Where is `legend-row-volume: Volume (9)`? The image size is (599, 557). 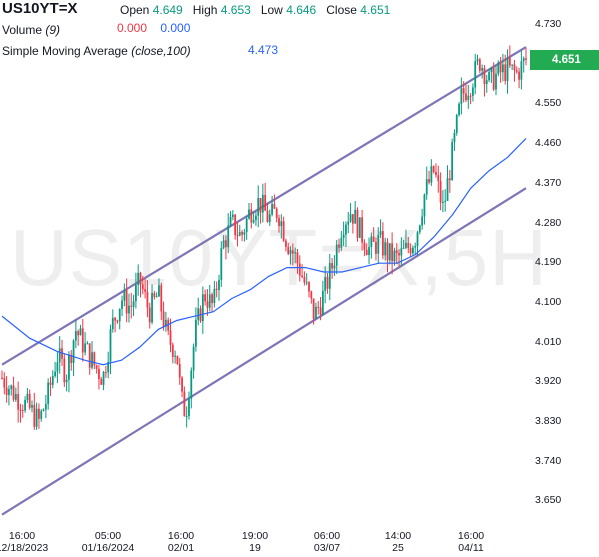
legend-row-volume: Volume (9) is located at coordinates (31, 30).